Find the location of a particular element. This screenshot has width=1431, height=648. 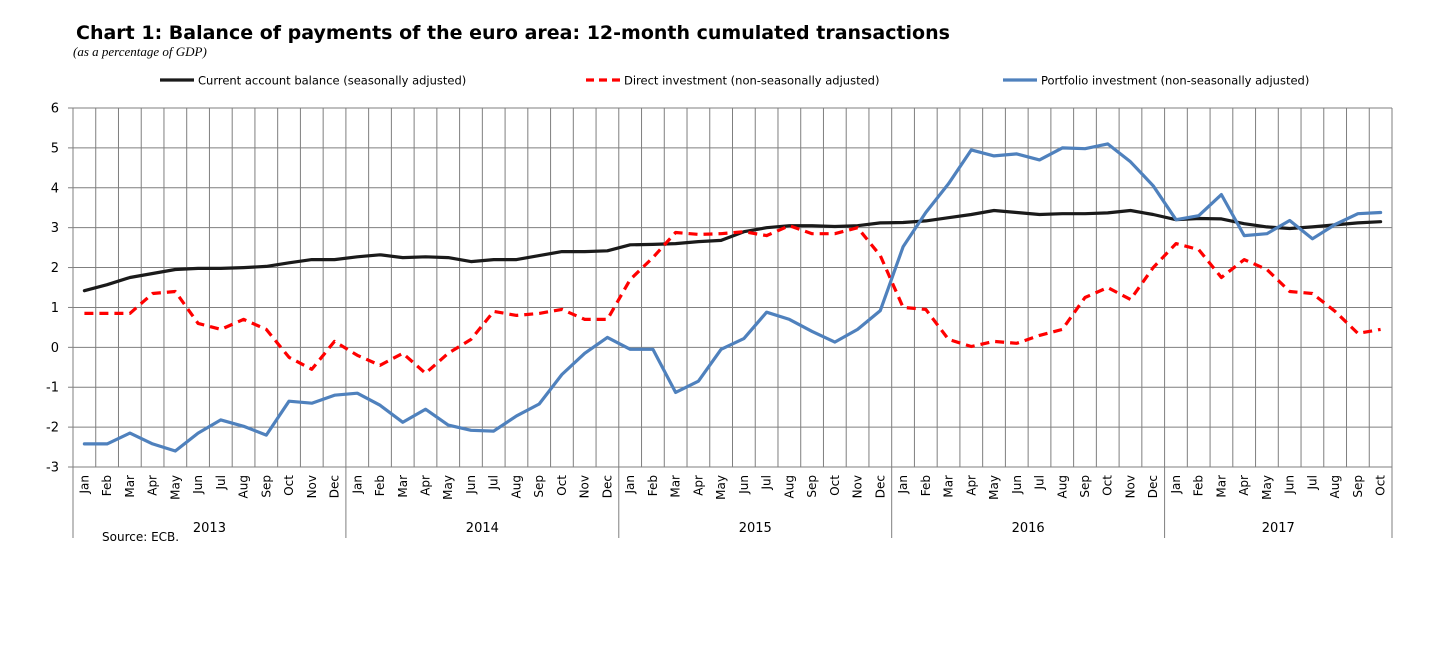

year-label: 2015 is located at coordinates (755, 528).